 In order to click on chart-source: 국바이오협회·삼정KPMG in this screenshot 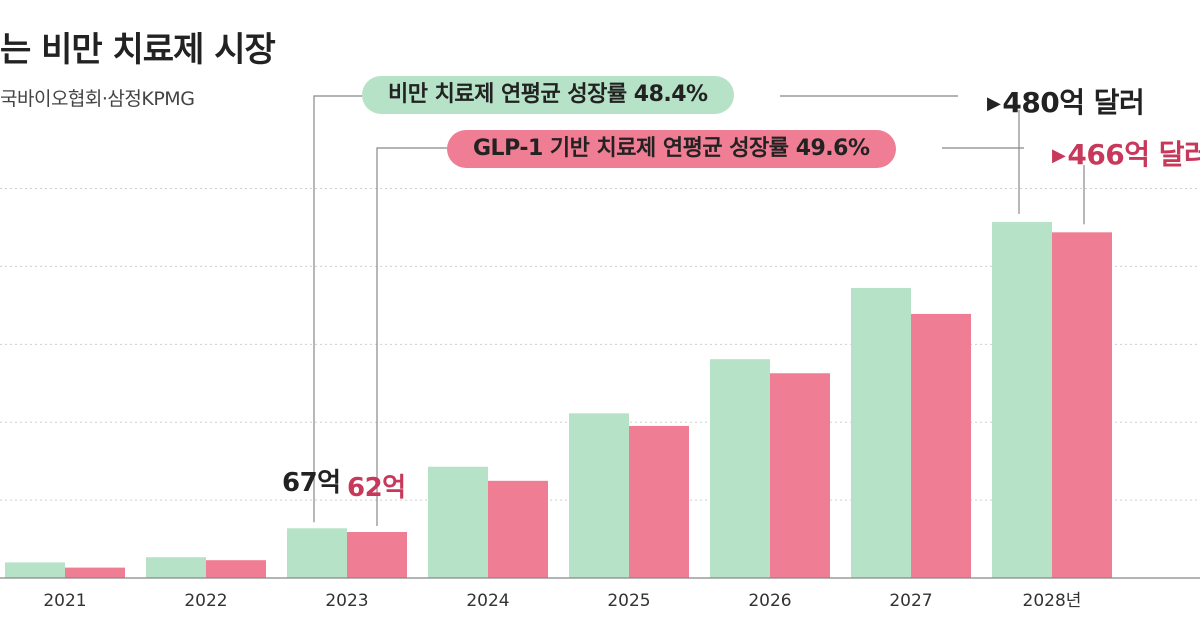, I will do `click(97, 99)`.